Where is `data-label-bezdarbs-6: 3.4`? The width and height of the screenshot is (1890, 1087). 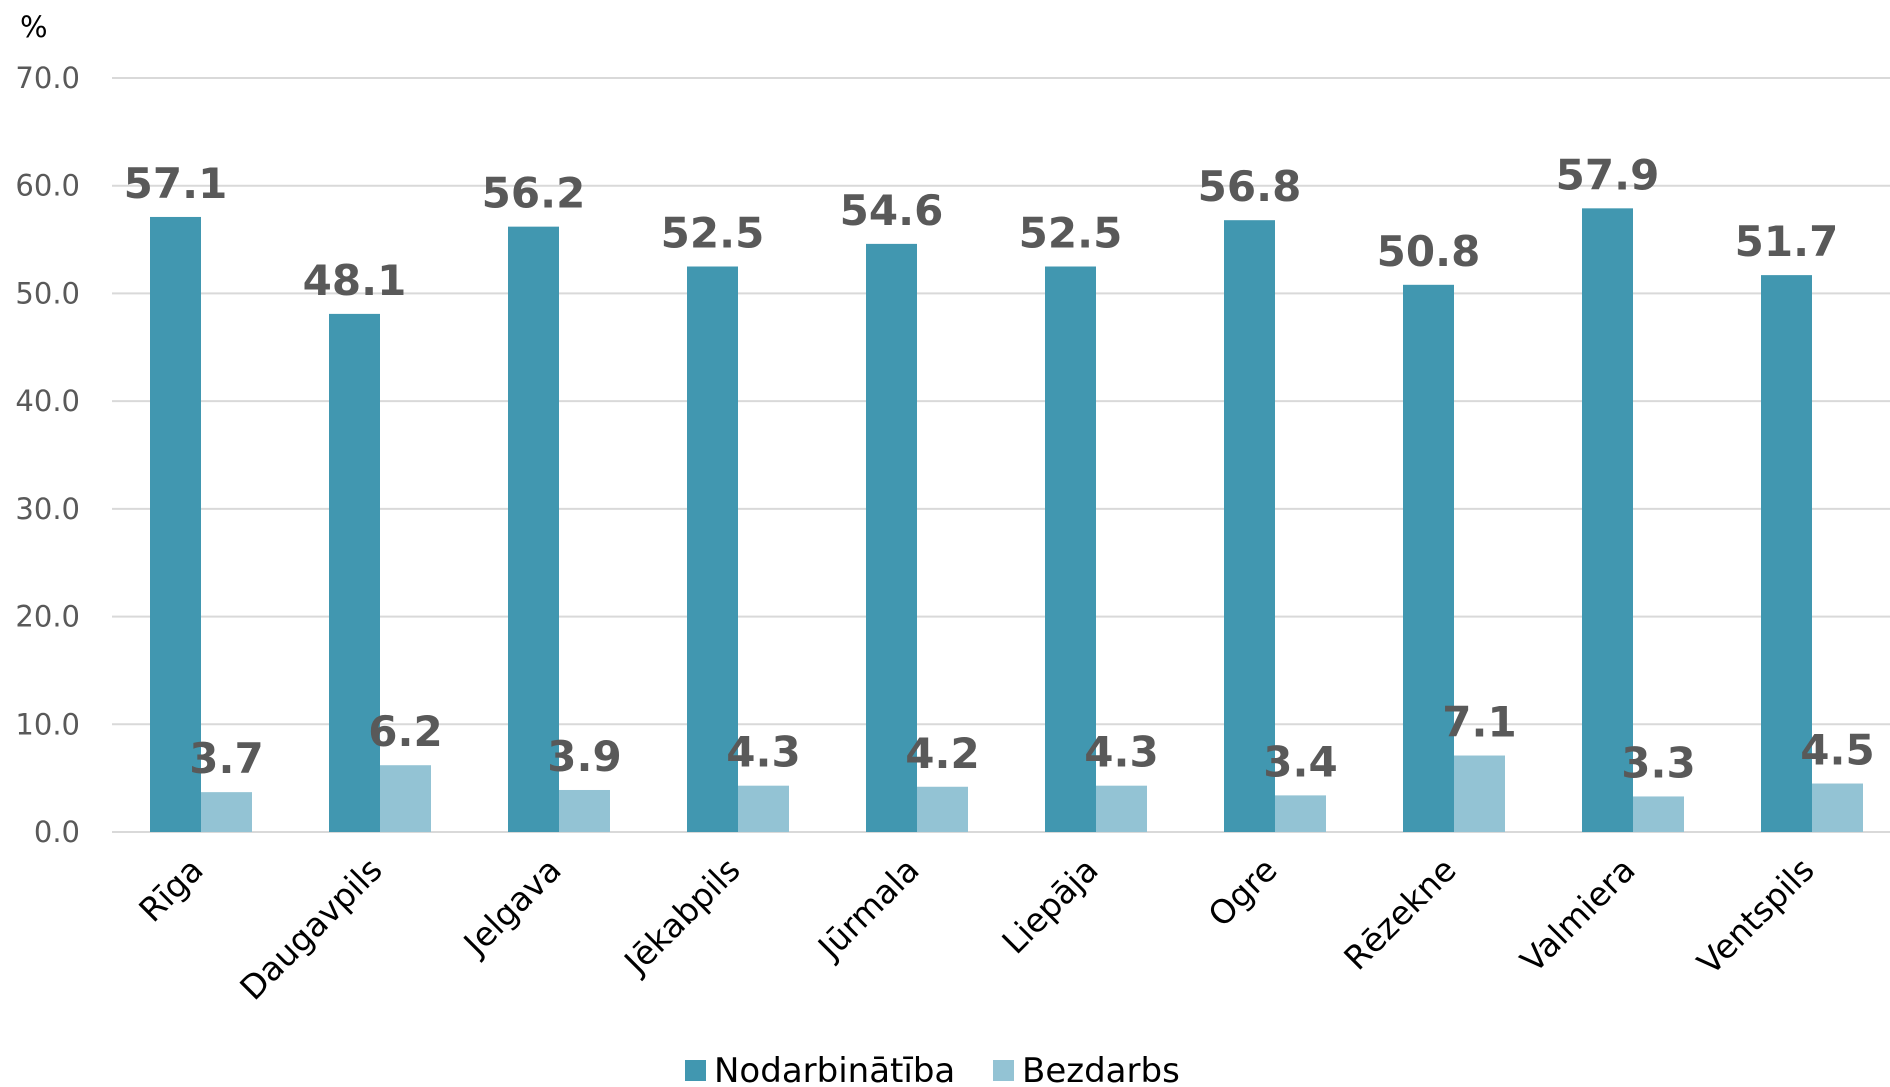 data-label-bezdarbs-6: 3.4 is located at coordinates (1300, 761).